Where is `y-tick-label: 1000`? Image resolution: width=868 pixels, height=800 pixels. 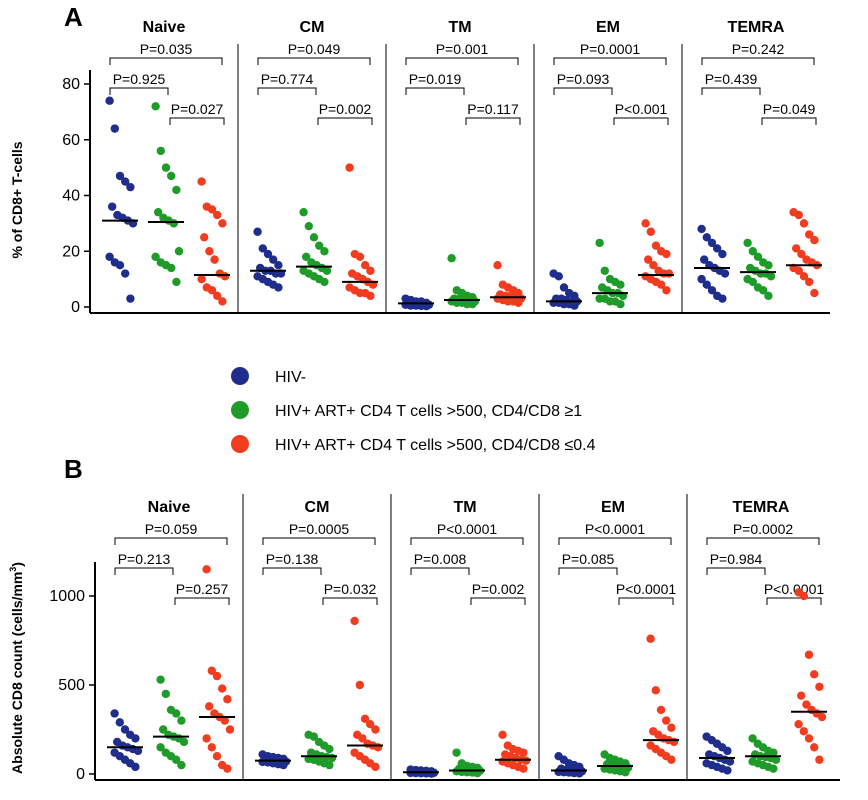
y-tick-label: 1000 is located at coordinates (67, 596).